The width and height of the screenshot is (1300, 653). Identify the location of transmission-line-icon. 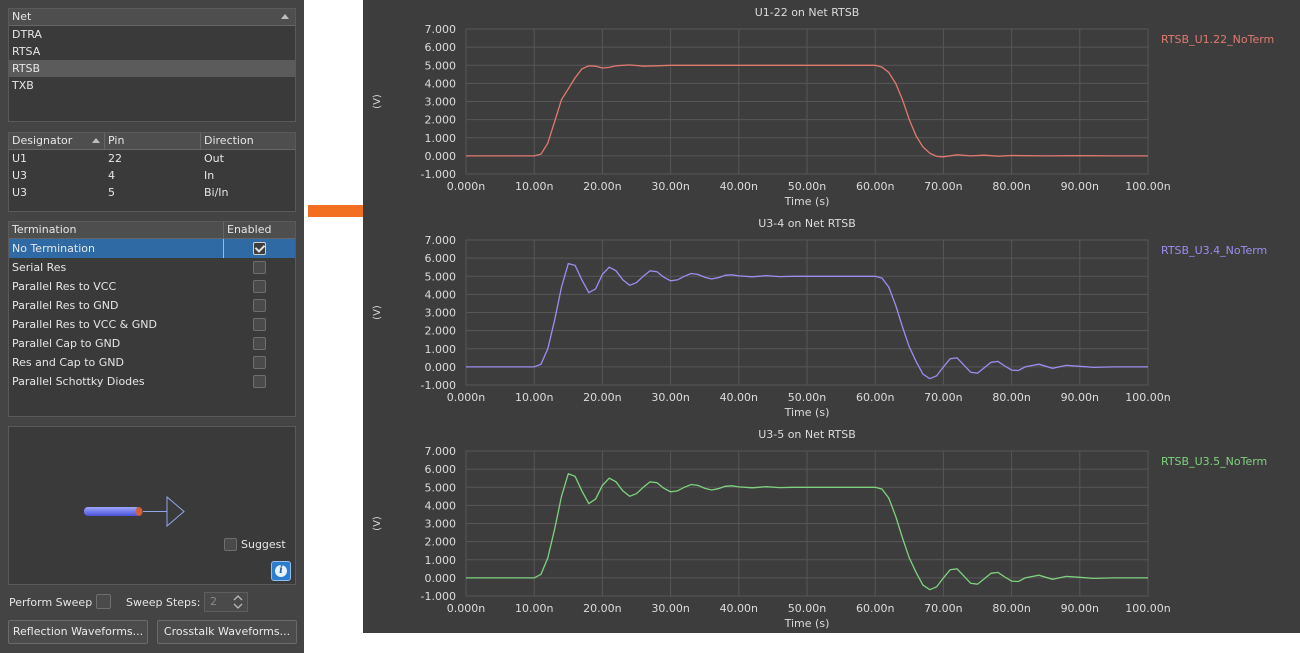
(134, 511).